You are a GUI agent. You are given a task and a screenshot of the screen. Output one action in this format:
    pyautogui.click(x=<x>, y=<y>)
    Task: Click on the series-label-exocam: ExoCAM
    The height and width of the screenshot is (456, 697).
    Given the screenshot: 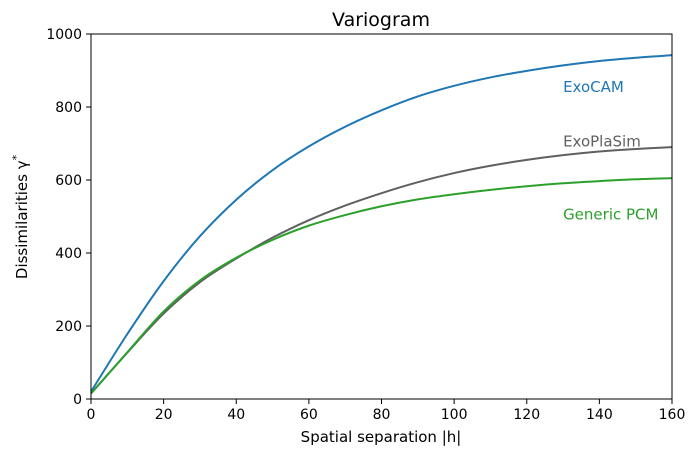 What is the action you would take?
    pyautogui.click(x=593, y=87)
    